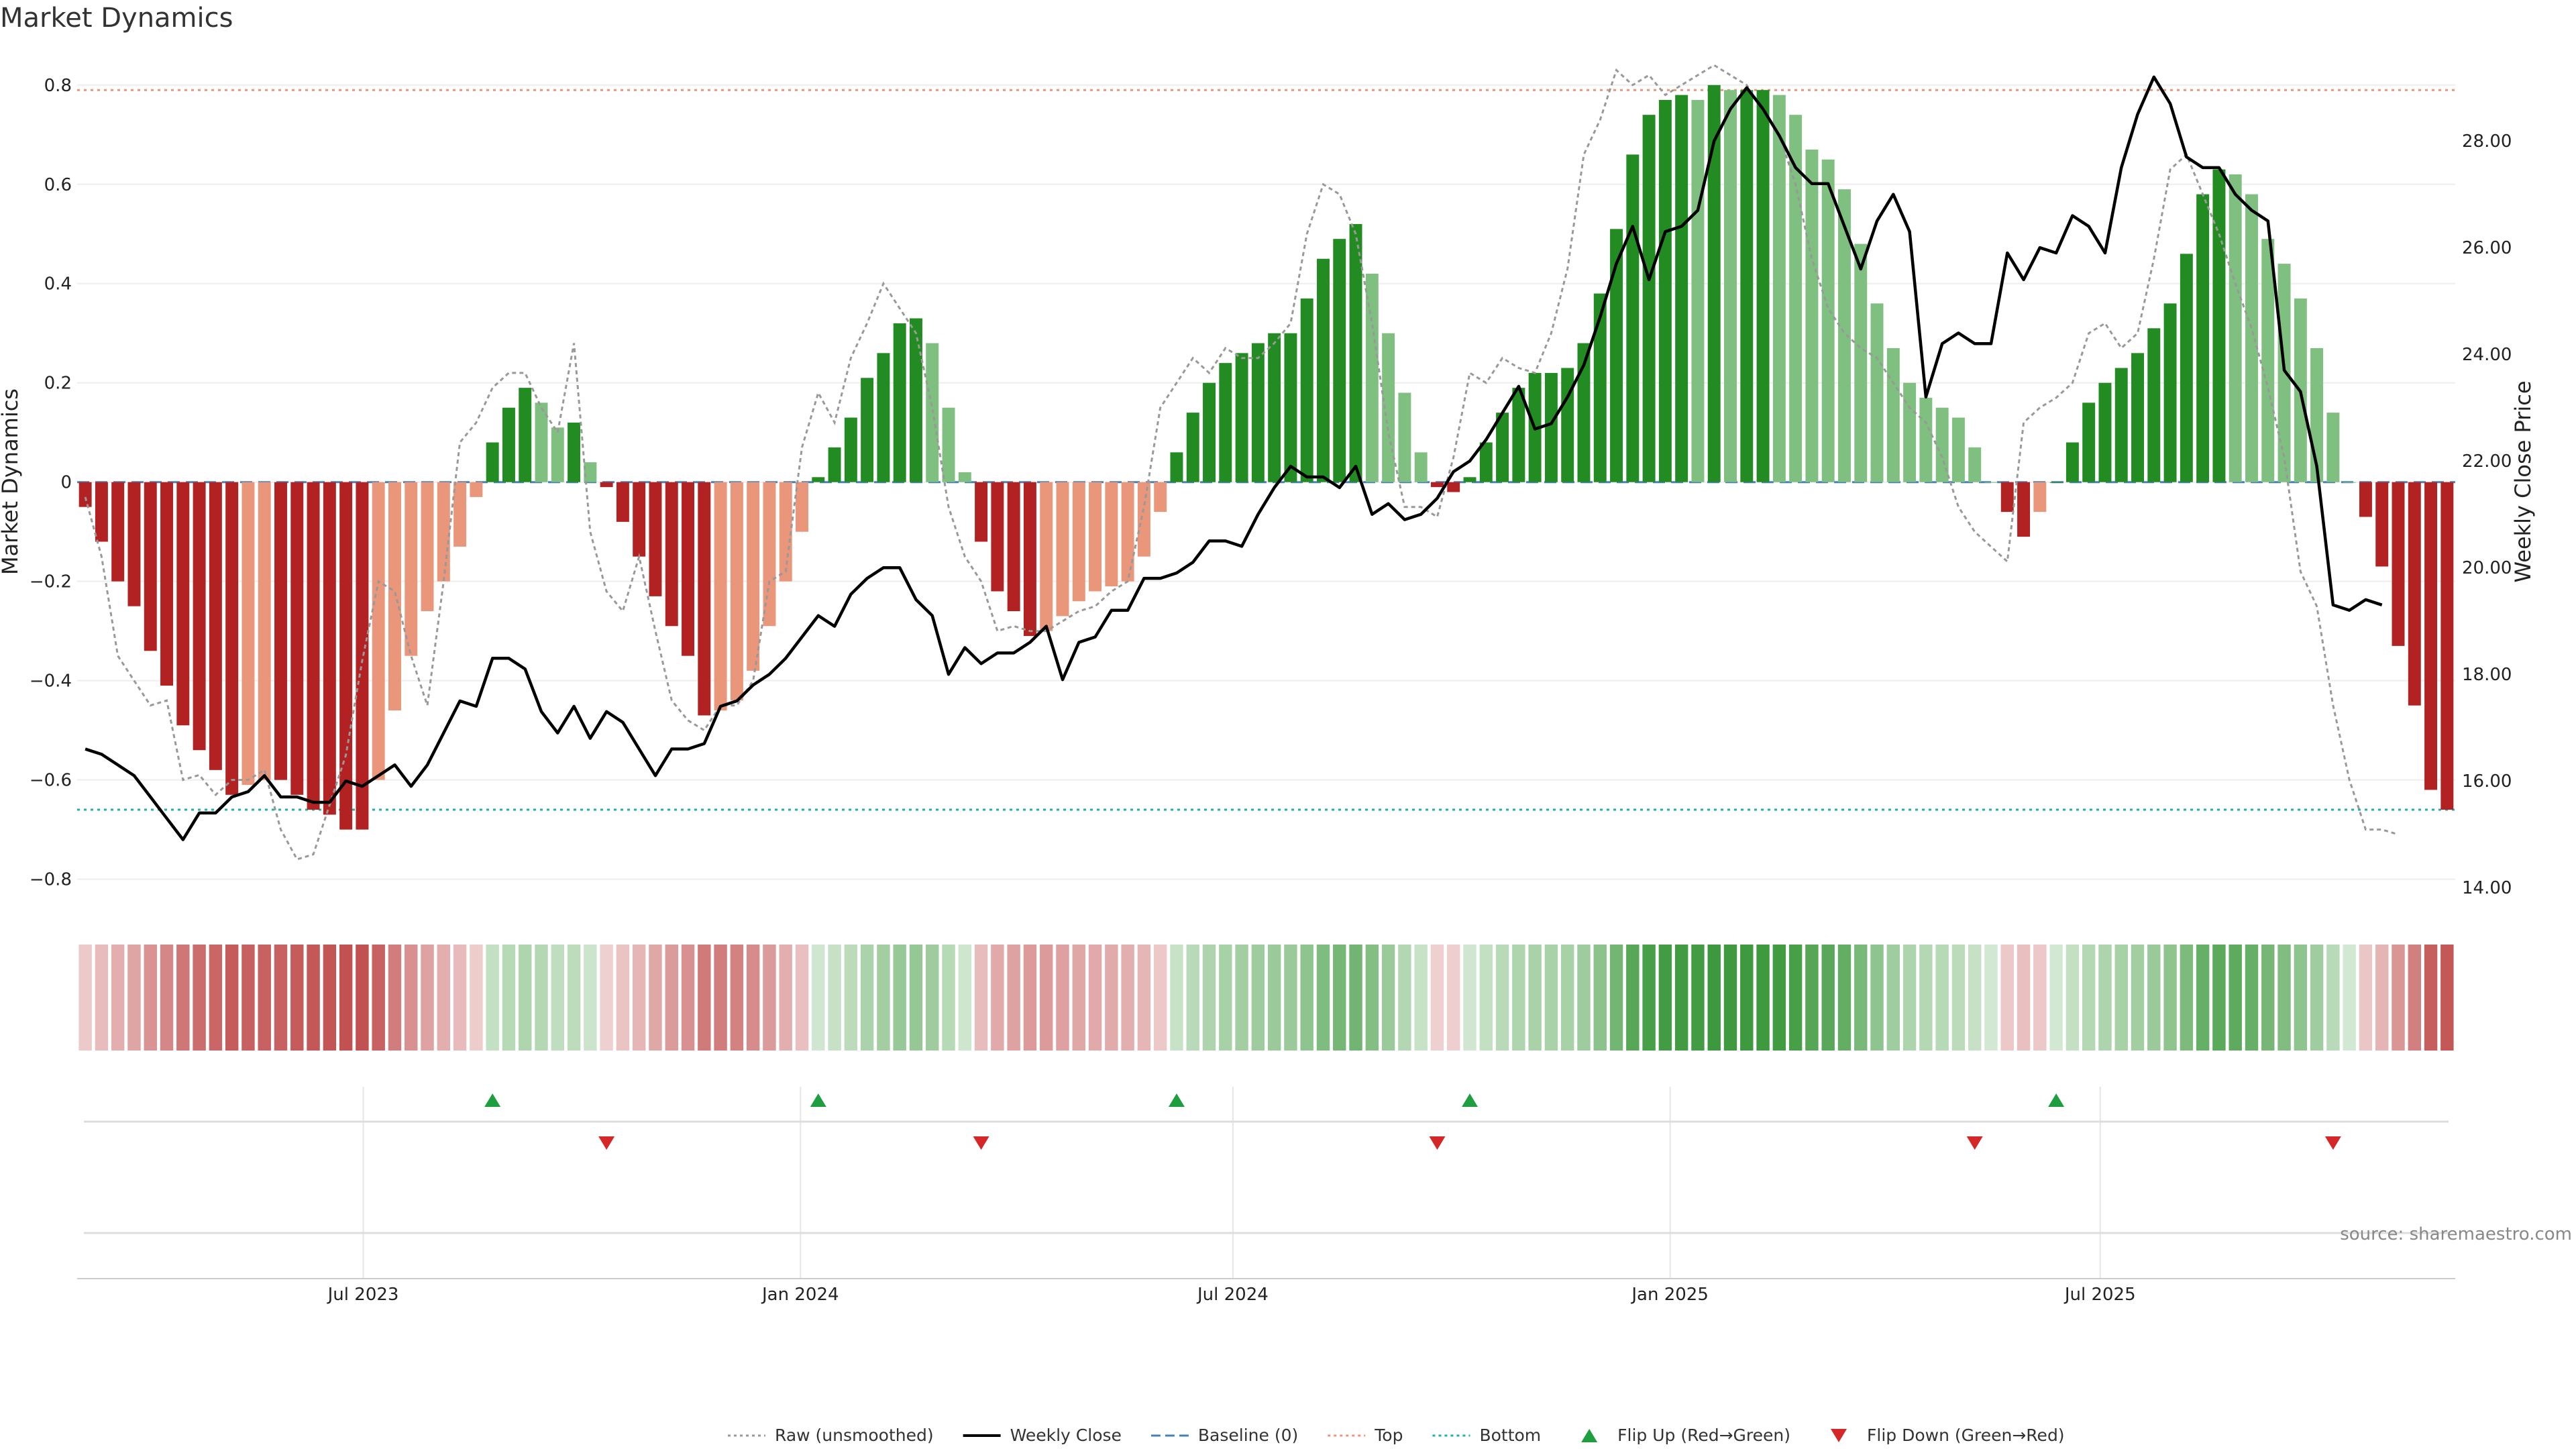 The image size is (2576, 1449). Describe the element at coordinates (2456, 1234) in the screenshot. I see `source-note: source: sharemaestro.com` at that location.